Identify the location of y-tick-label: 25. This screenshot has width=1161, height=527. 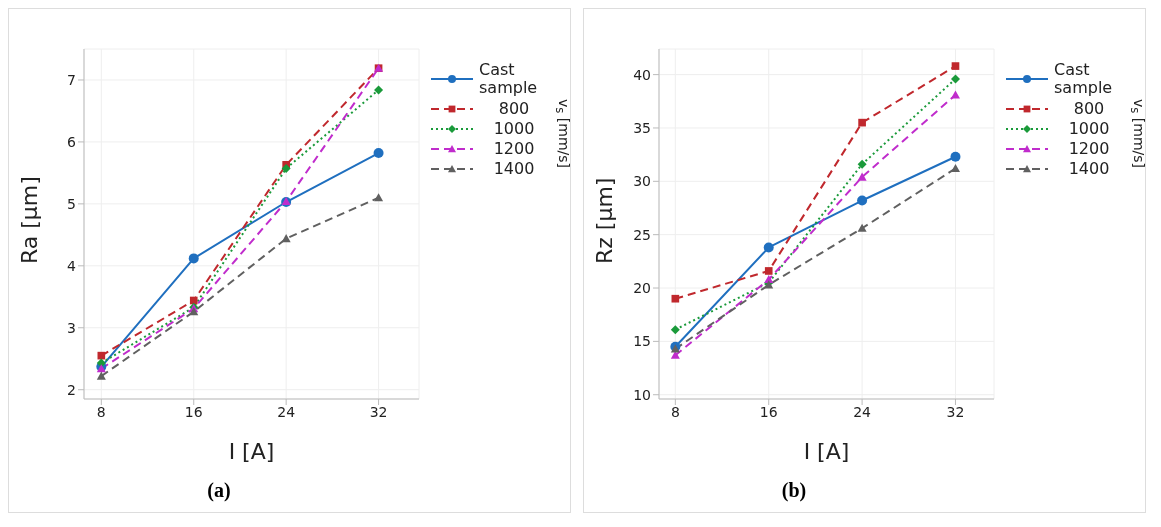
(642, 234).